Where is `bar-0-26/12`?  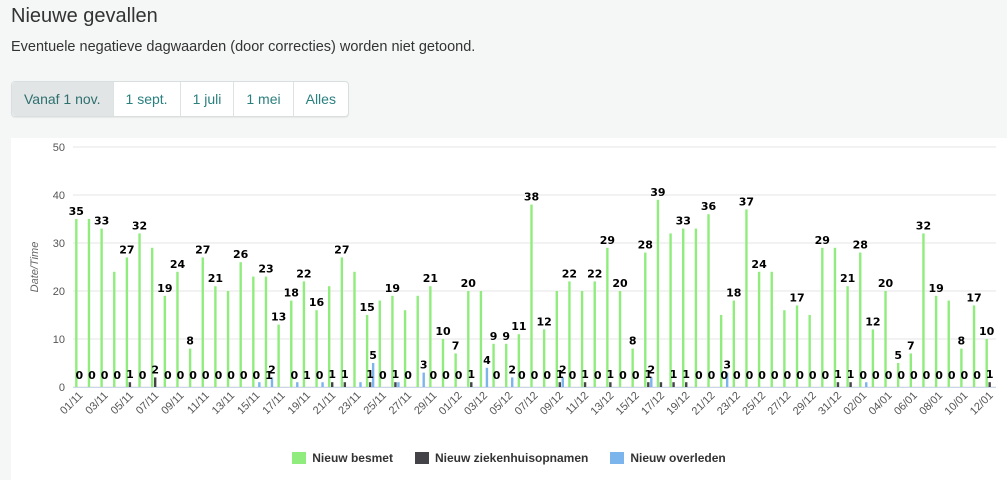 bar-0-26/12 is located at coordinates (771, 329).